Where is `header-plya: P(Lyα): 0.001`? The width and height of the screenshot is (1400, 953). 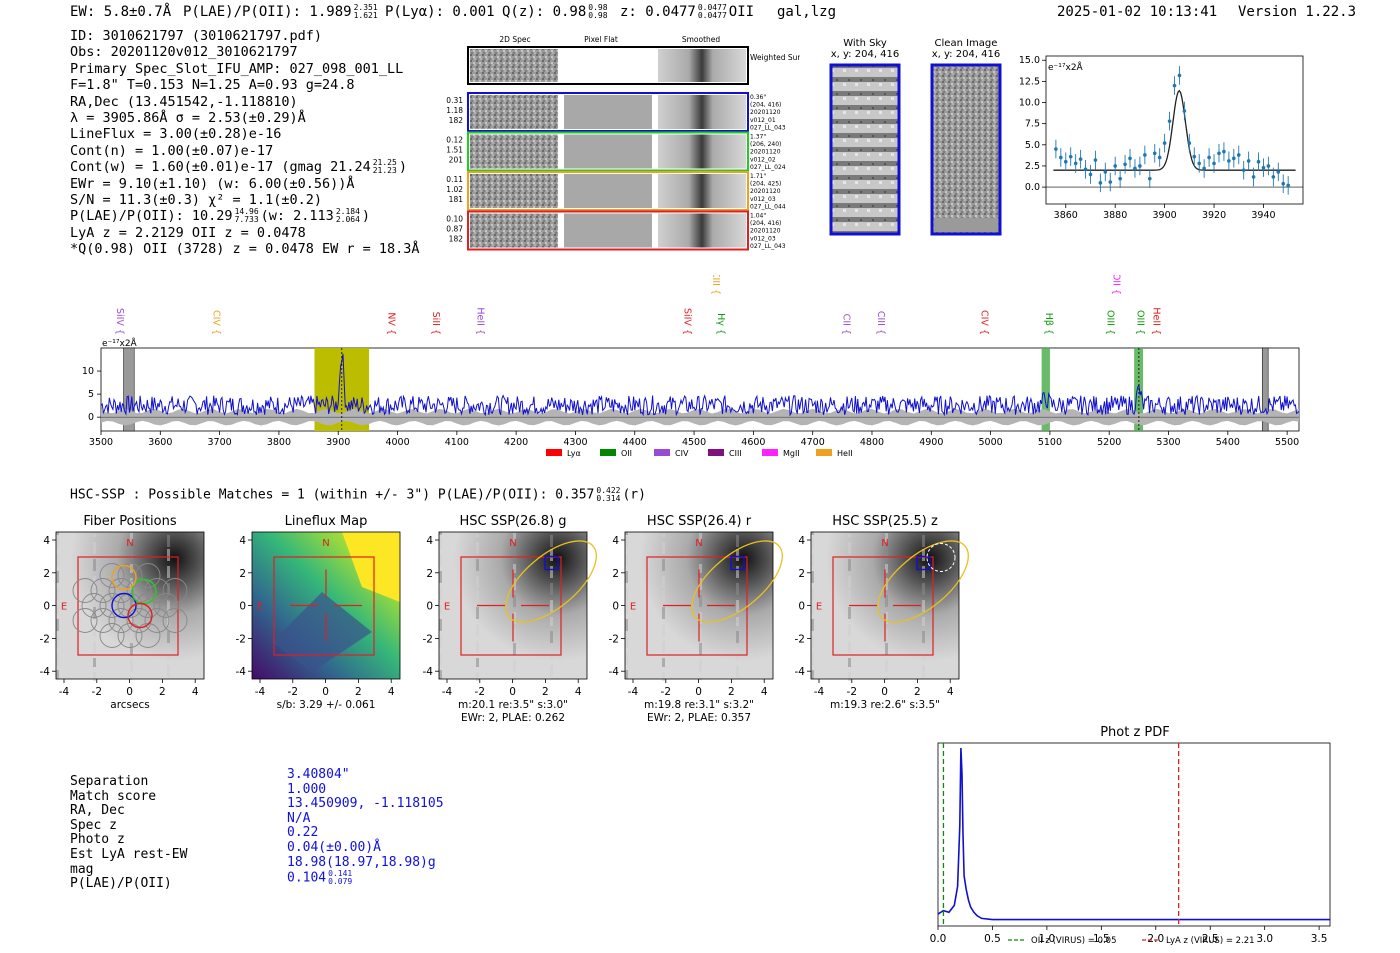
header-plya: P(Lyα): 0.001 is located at coordinates (440, 12).